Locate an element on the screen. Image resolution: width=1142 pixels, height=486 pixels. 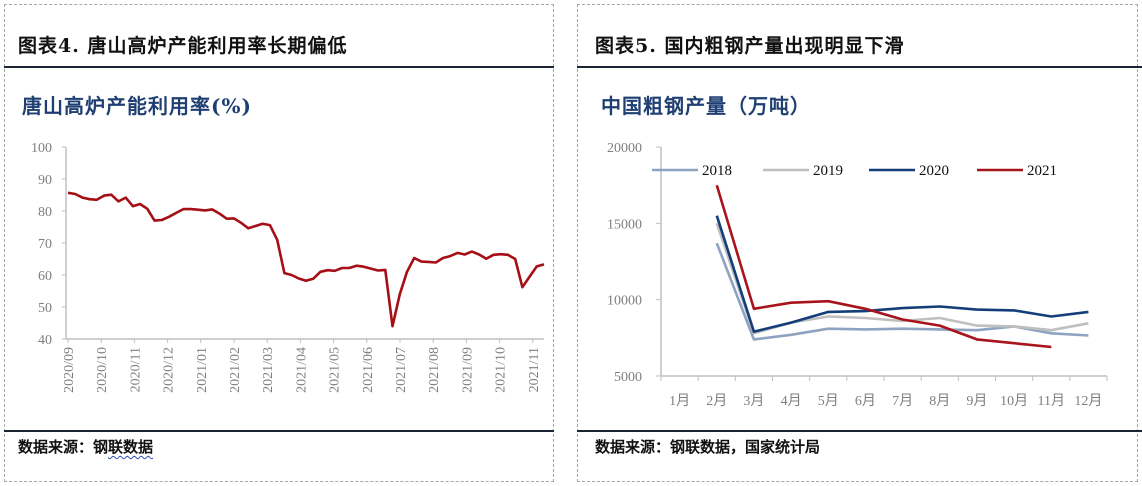
y-tick-label: 70 is located at coordinates (45, 244).